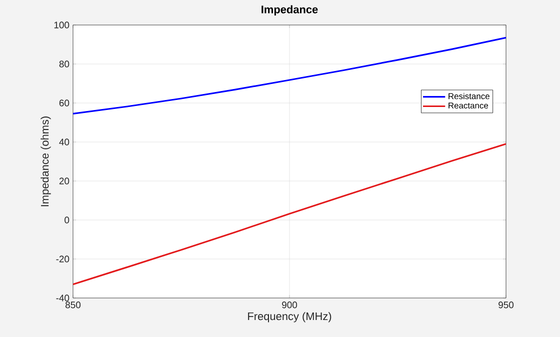 Image resolution: width=560 pixels, height=337 pixels. I want to click on x-tick-label: 900, so click(290, 305).